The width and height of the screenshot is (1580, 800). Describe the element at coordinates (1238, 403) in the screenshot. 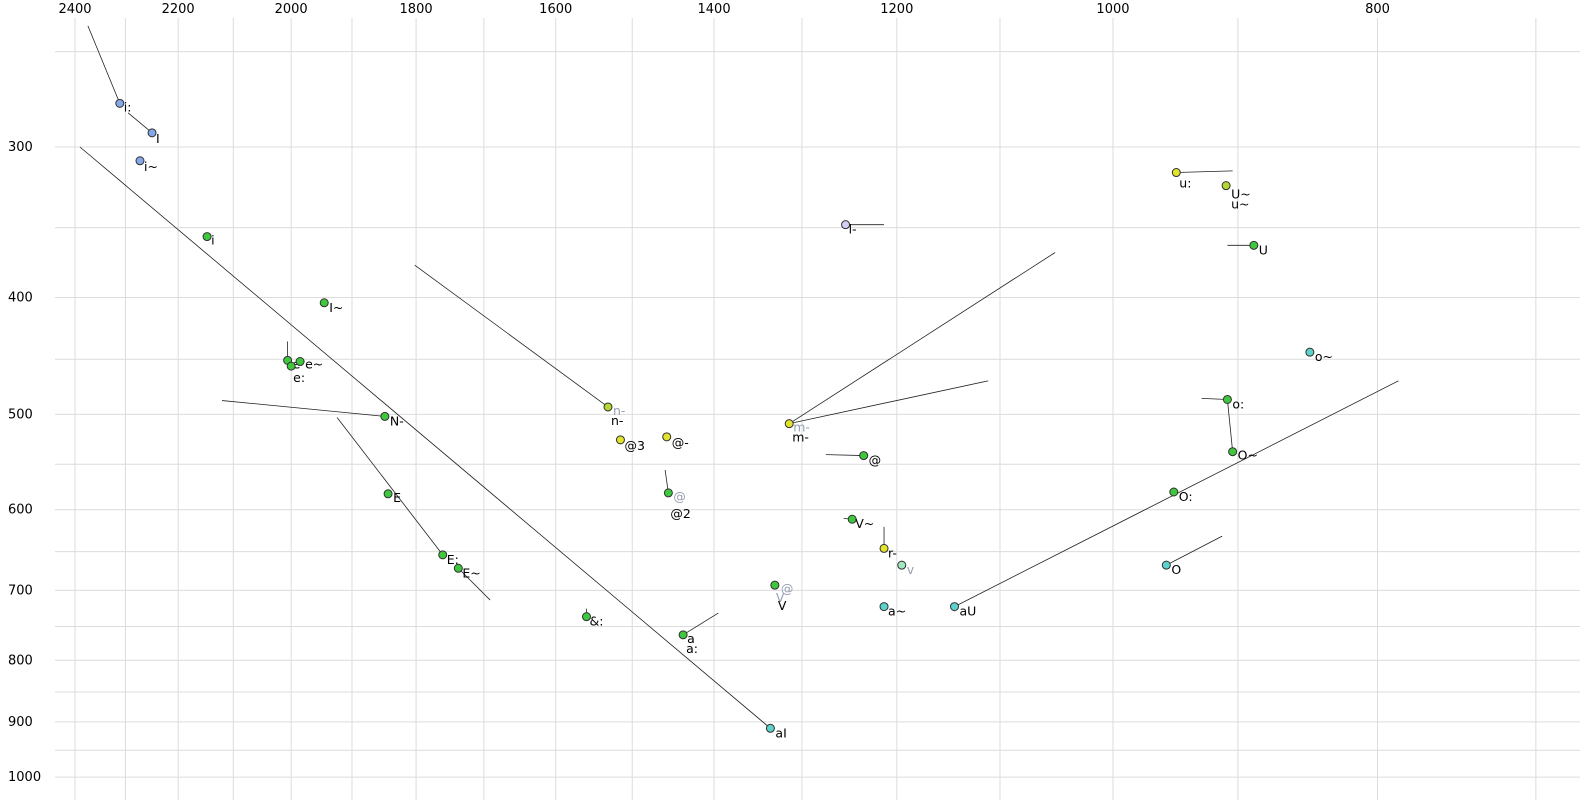

I see `vowel-point-label: o:` at that location.